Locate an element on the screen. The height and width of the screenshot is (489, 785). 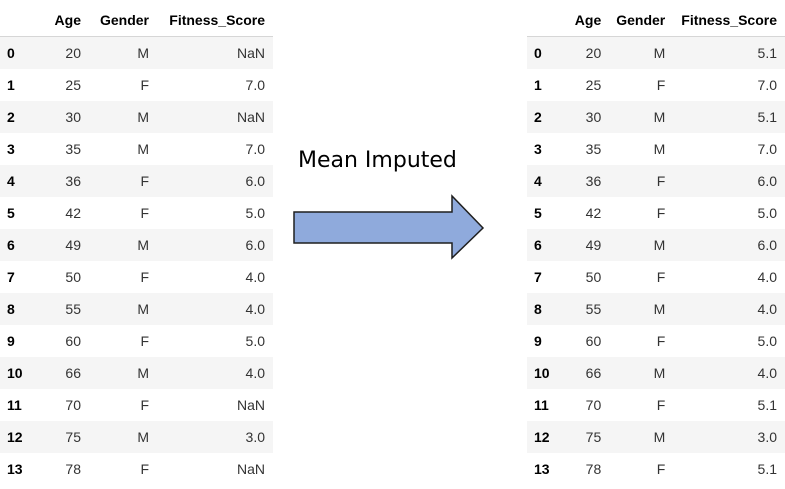
index-header is located at coordinates (547, 20).